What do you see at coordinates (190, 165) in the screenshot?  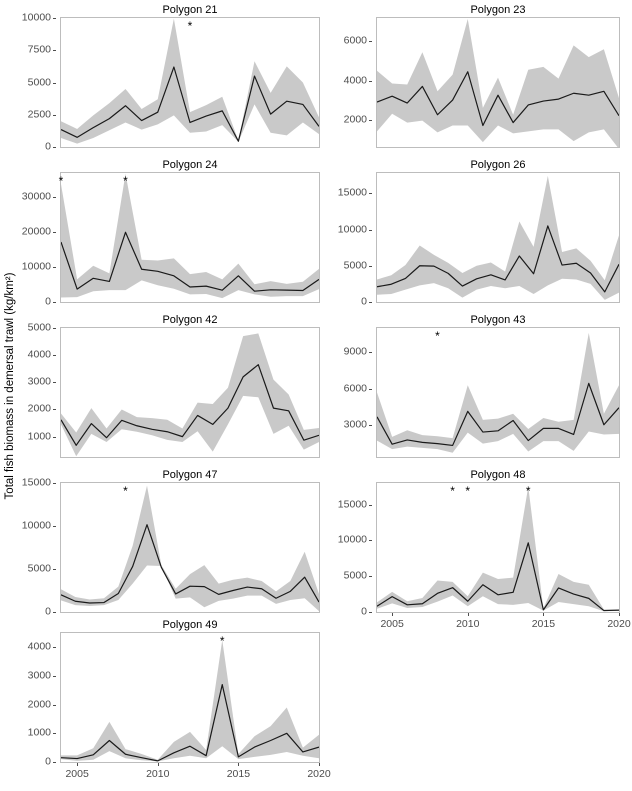 I see `panel-title: Polygon 24` at bounding box center [190, 165].